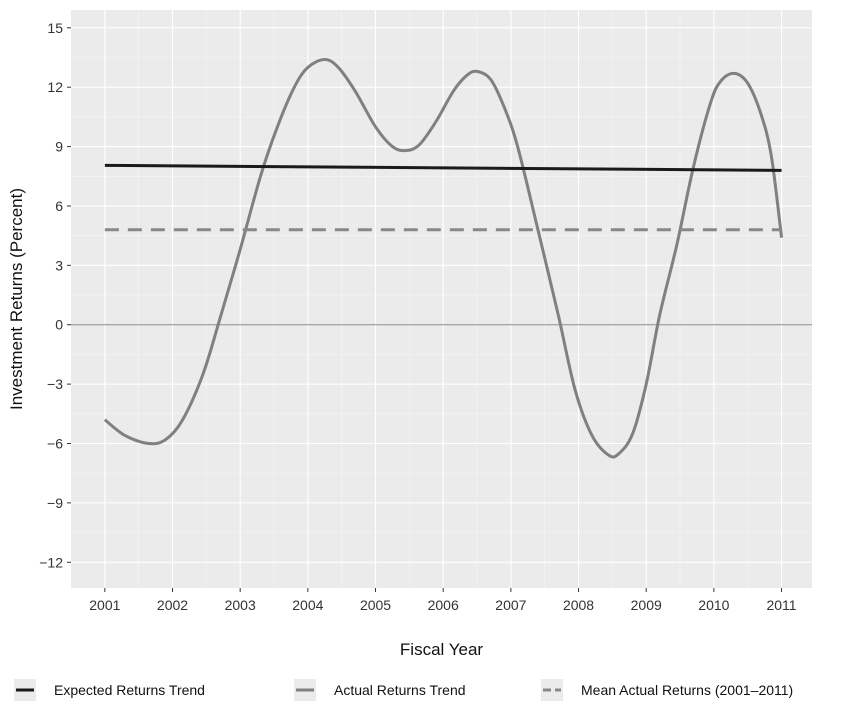  Describe the element at coordinates (578, 605) in the screenshot. I see `x-tick-label: 2008` at that location.